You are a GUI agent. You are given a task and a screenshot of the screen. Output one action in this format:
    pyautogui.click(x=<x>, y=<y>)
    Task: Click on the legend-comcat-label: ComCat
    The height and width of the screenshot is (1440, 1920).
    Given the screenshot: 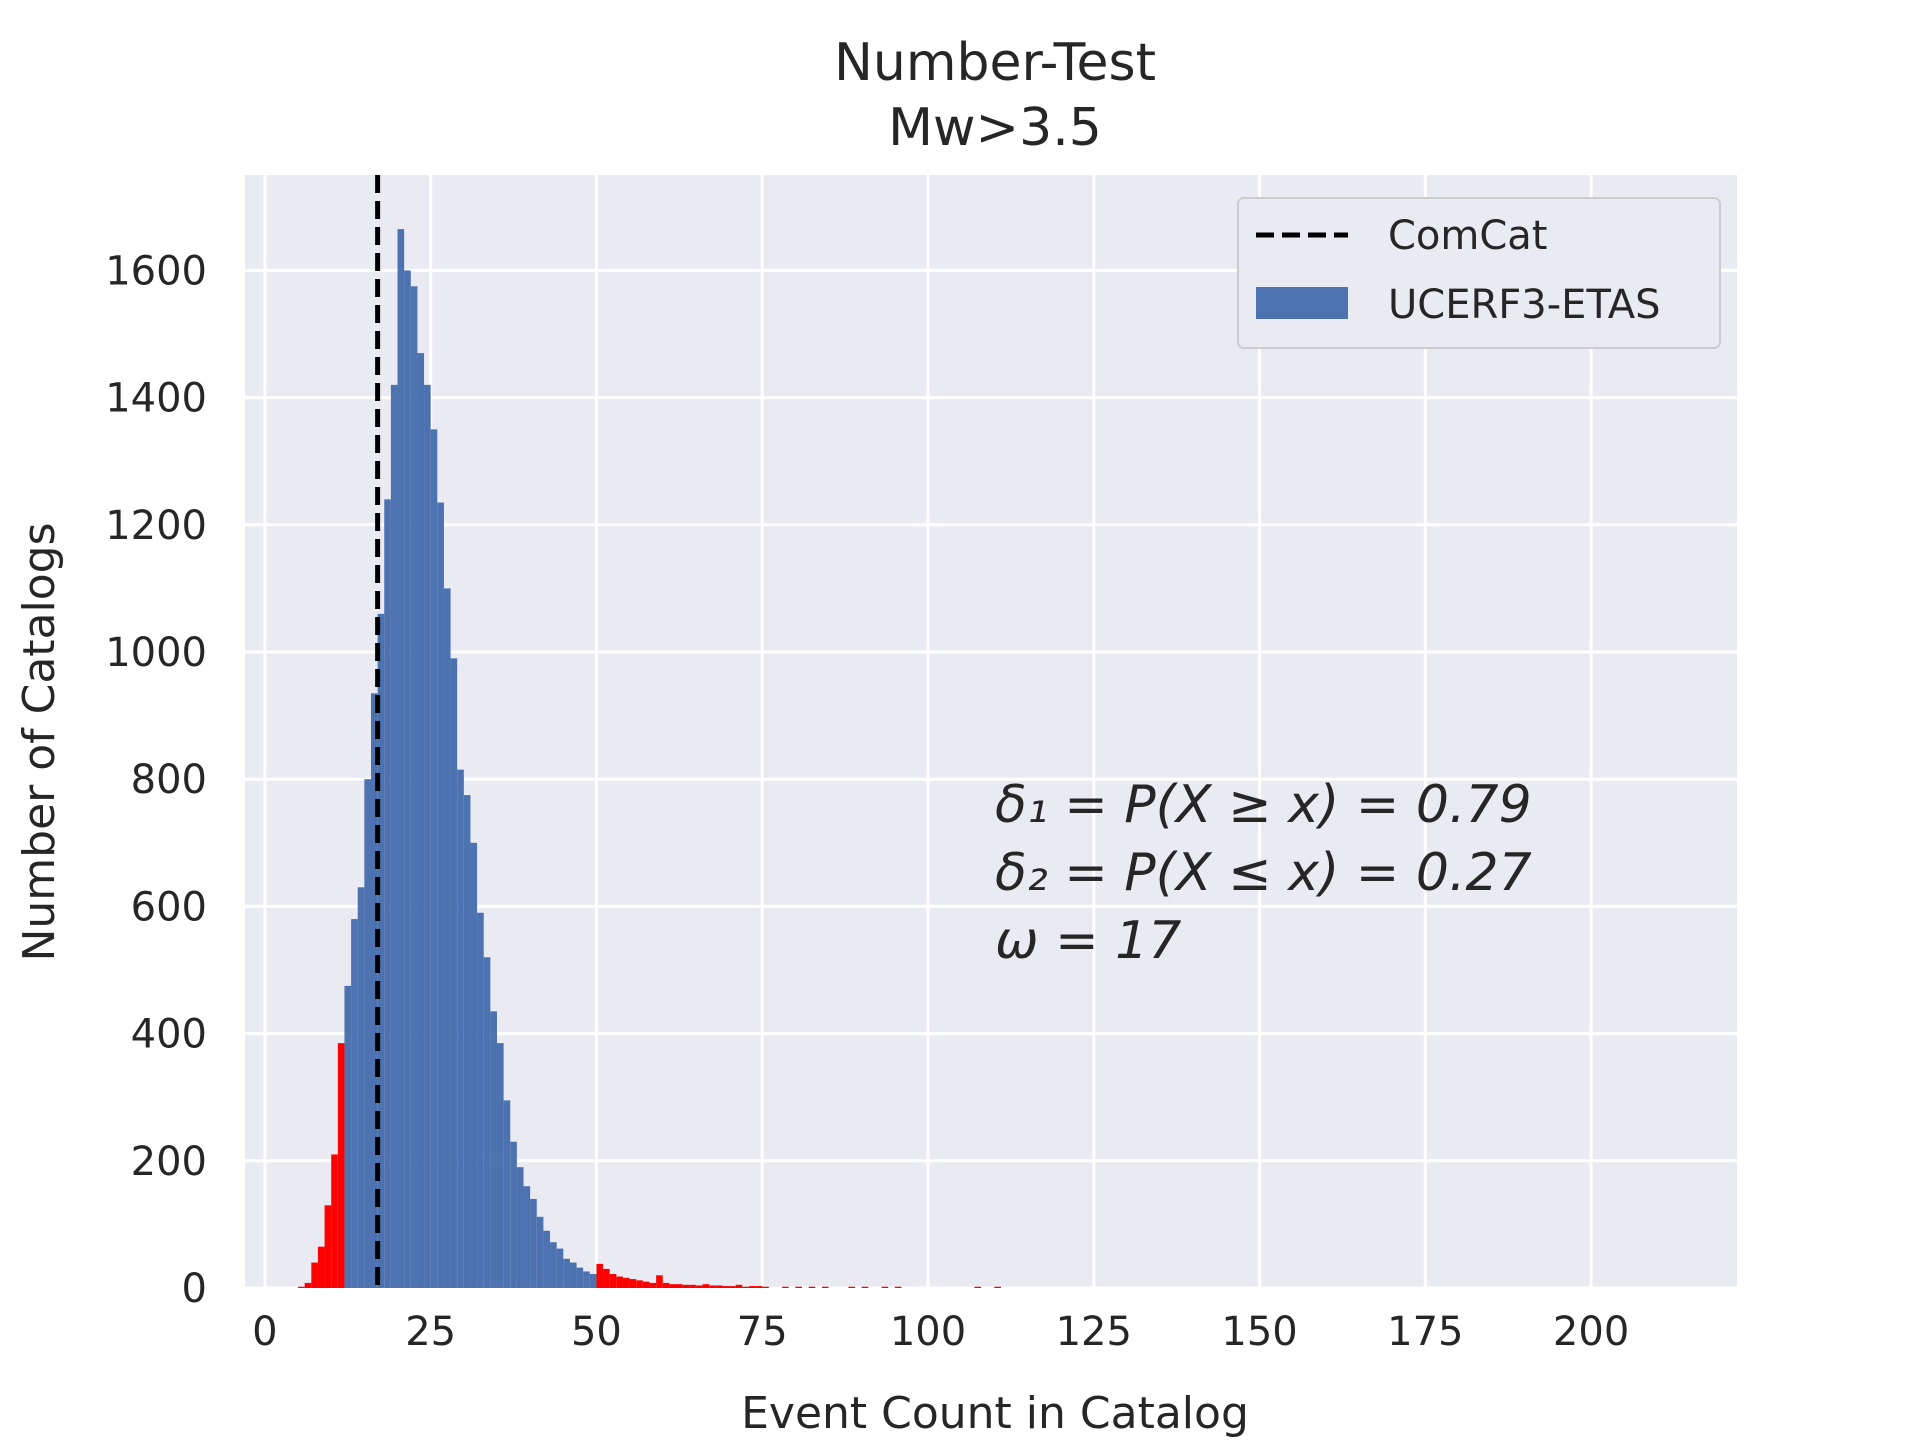 What is the action you would take?
    pyautogui.click(x=1468, y=236)
    